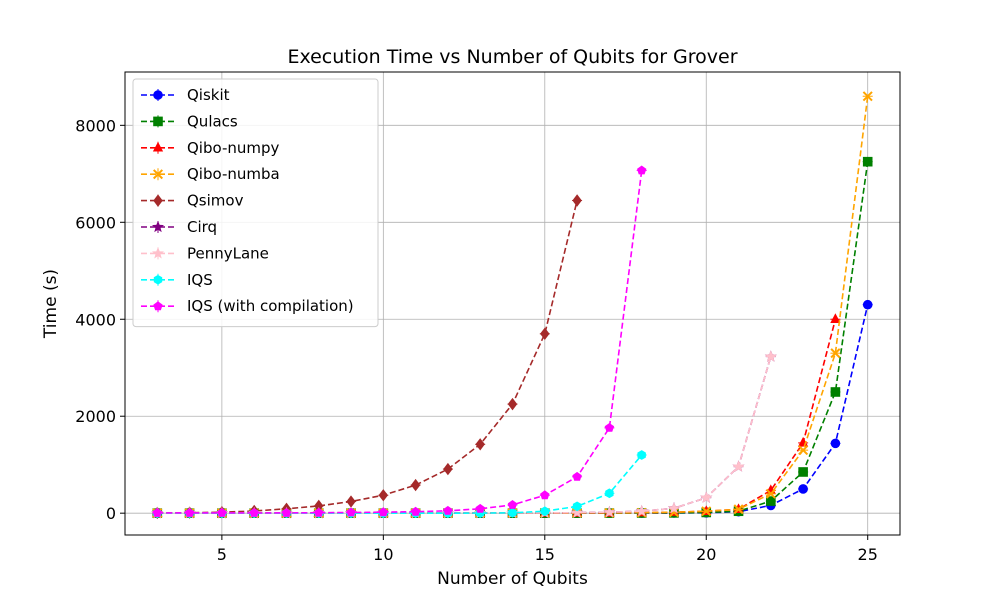 Image resolution: width=1000 pixels, height=600 pixels. I want to click on x-axis-label: Number of Qubits, so click(512, 579).